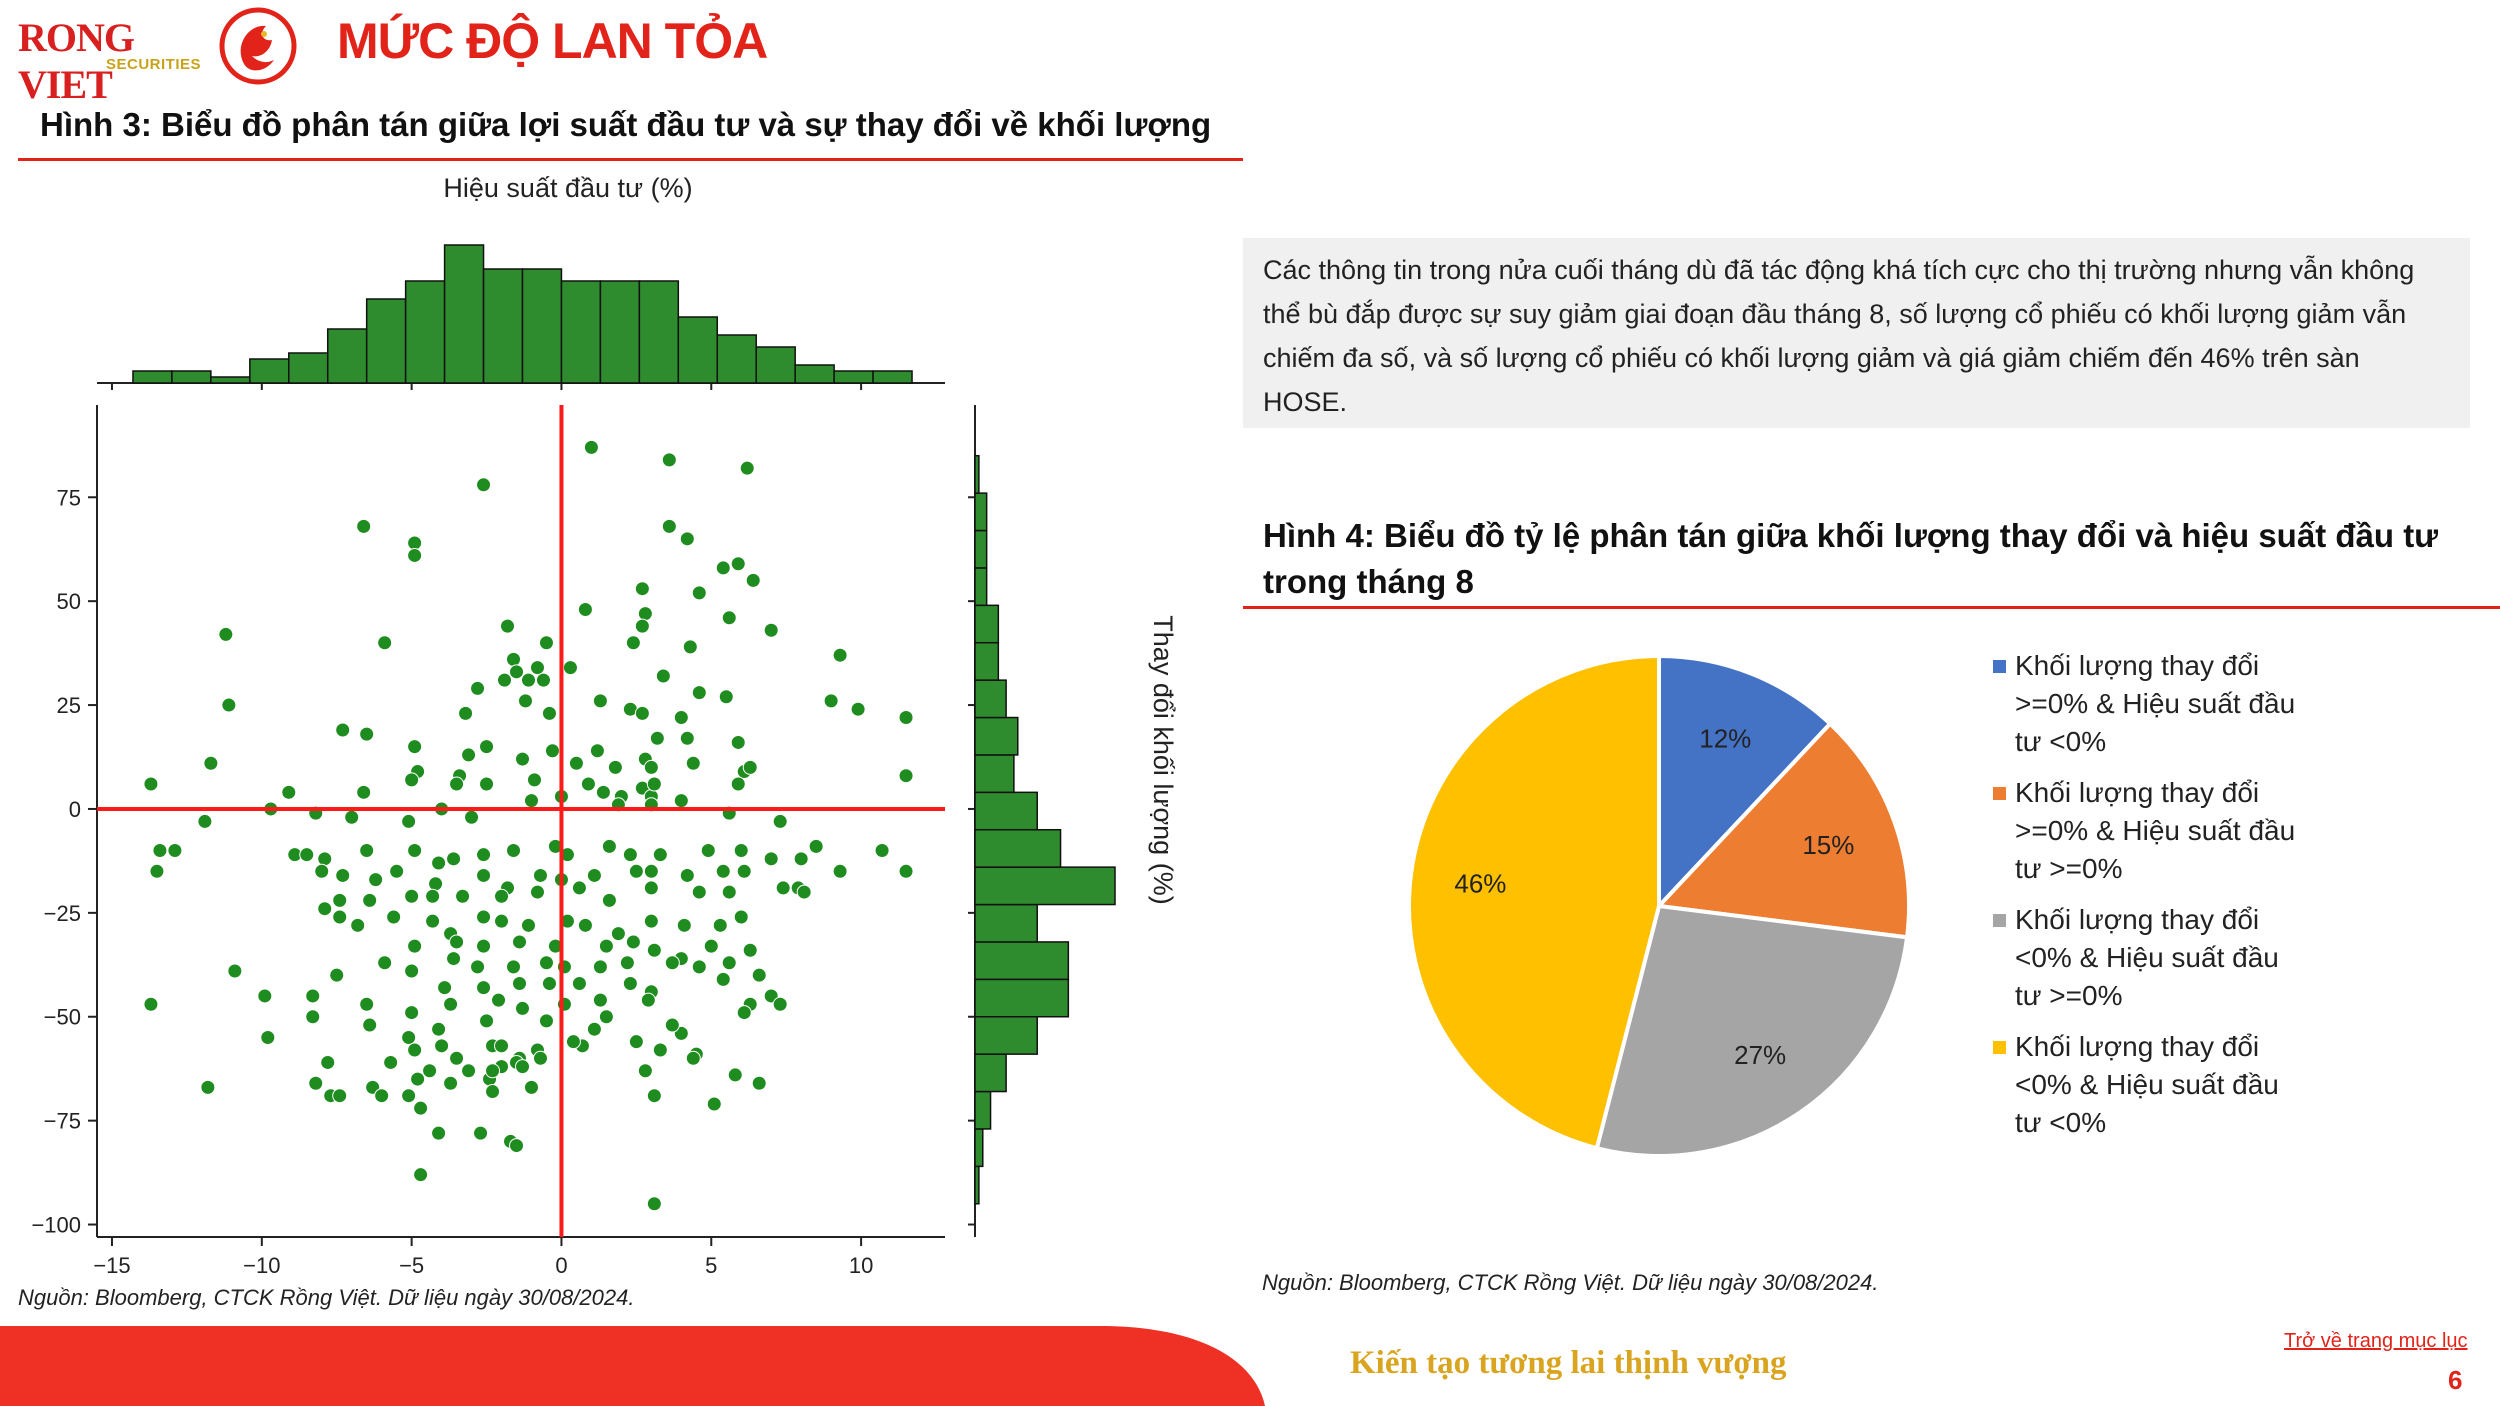  What do you see at coordinates (2147, 957) in the screenshot?
I see `legend-label: <0% & Hiệu suất đầu` at bounding box center [2147, 957].